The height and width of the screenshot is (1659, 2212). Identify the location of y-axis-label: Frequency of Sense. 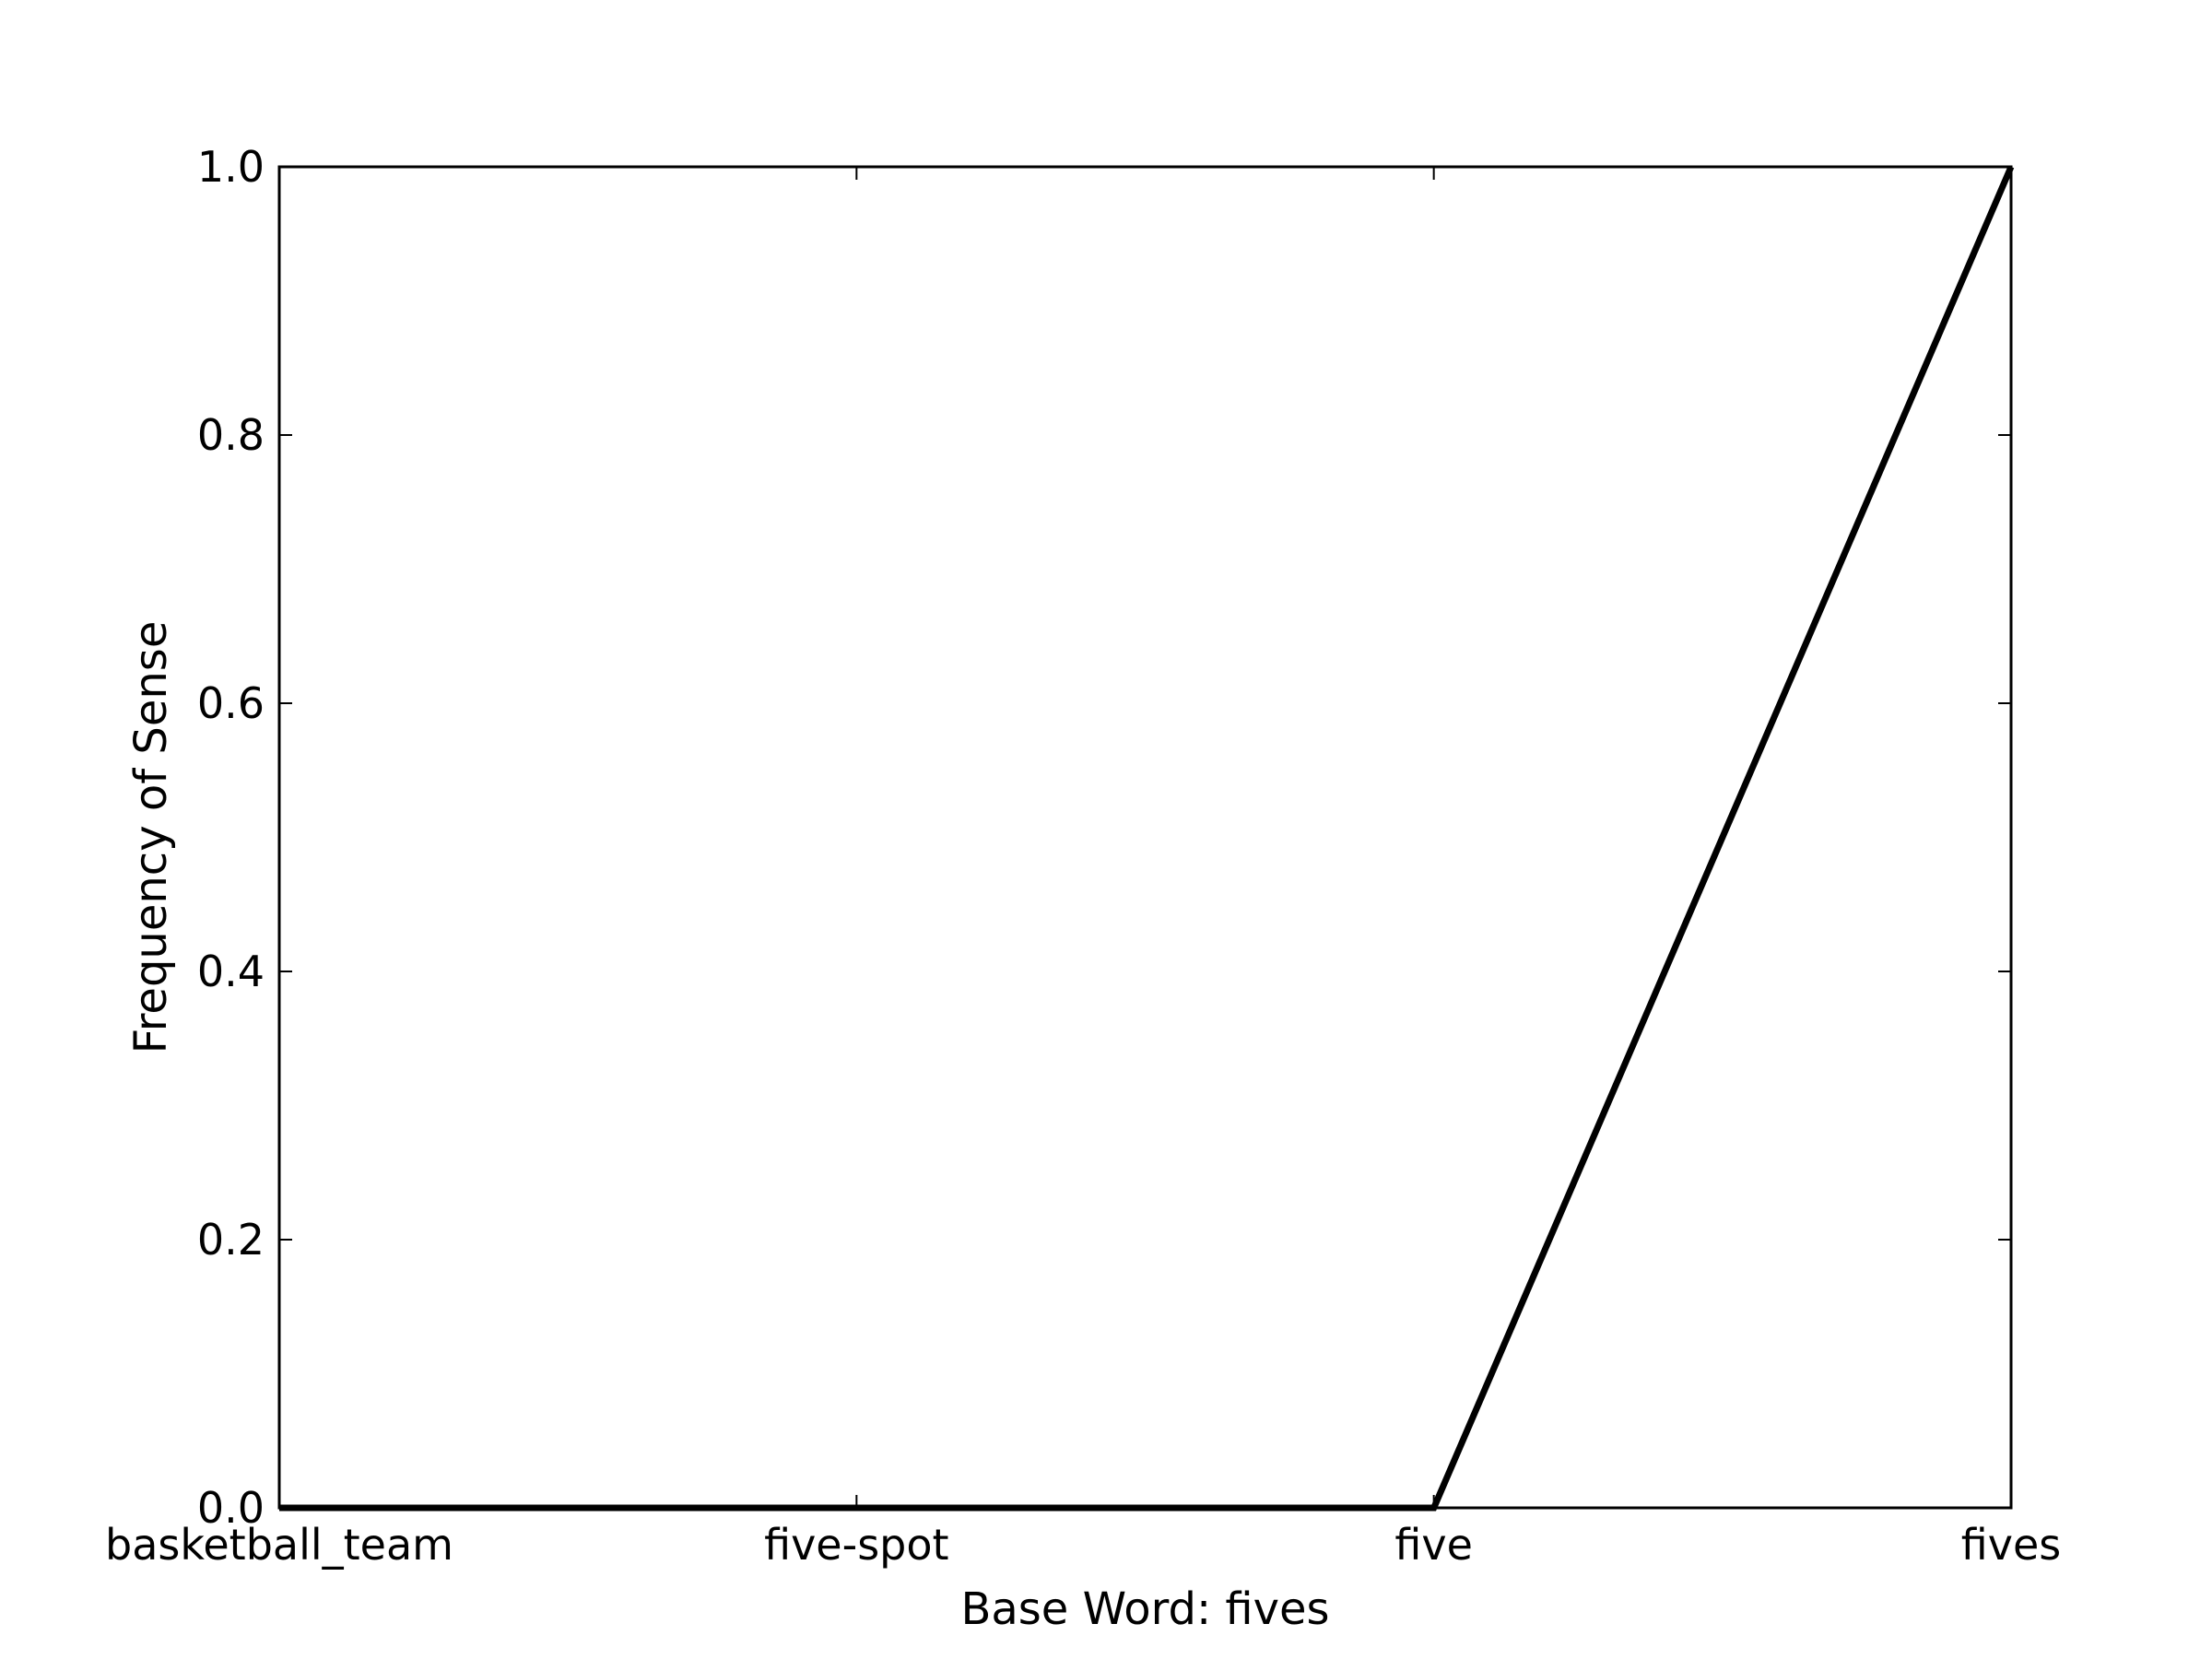
(151, 837).